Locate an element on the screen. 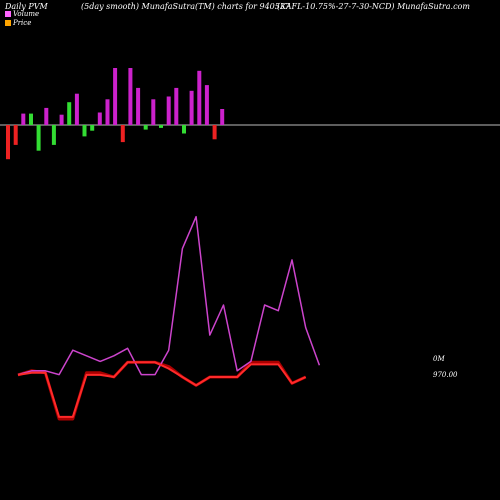  legend-swatch-volume is located at coordinates (8, 13).